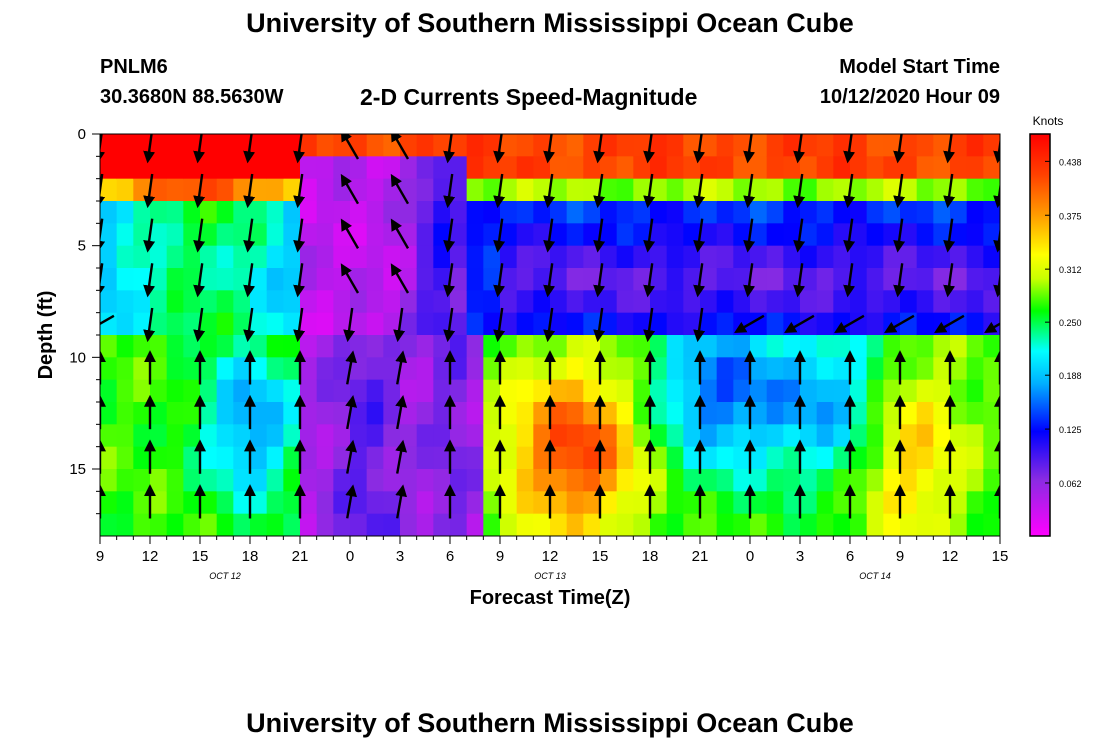 The height and width of the screenshot is (750, 1100). Describe the element at coordinates (550, 556) in the screenshot. I see `x-tick-label: 12` at that location.